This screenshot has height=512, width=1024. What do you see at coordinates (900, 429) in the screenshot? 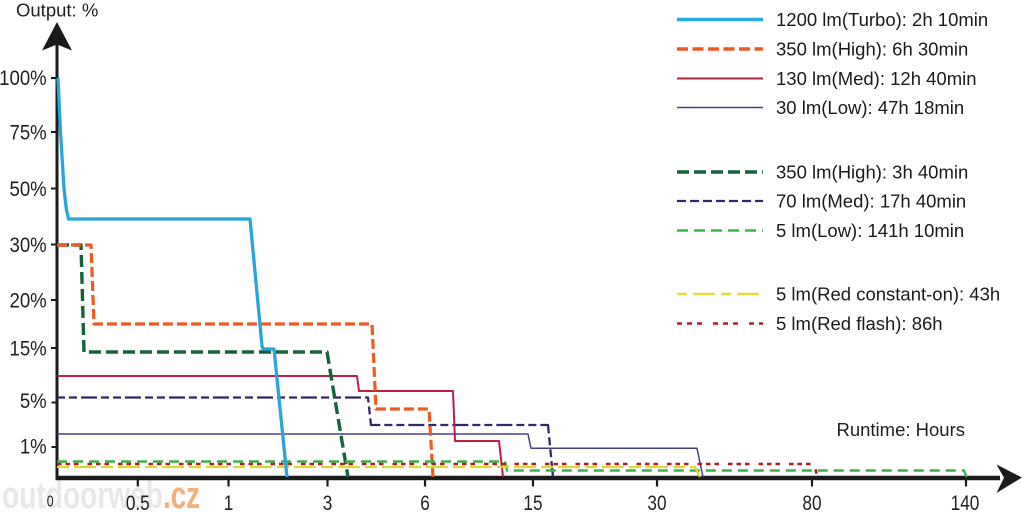
I see `svg-text: Runtime: Hours` at bounding box center [900, 429].